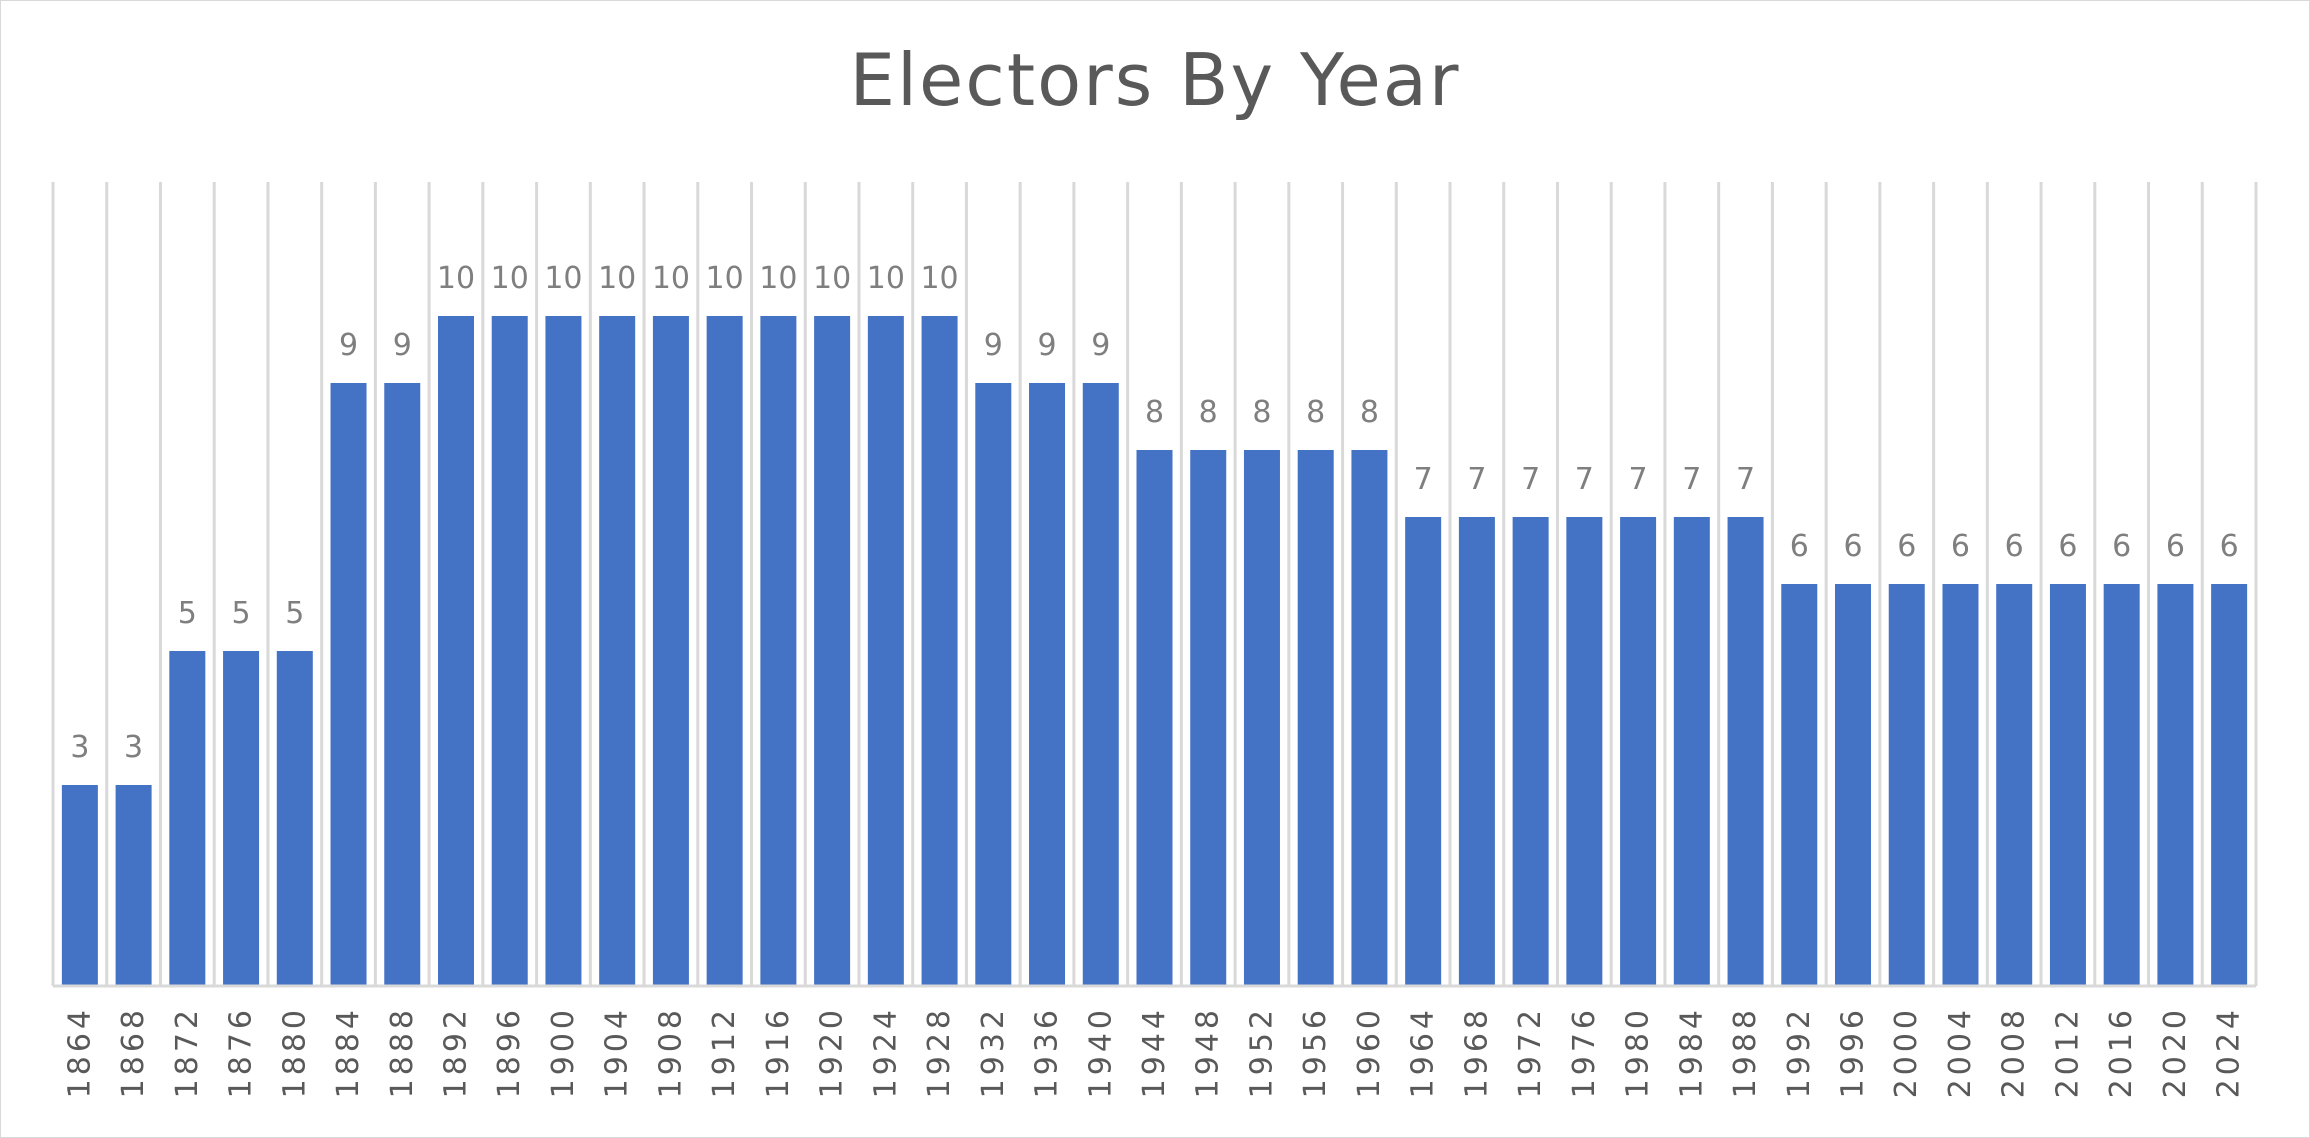 This screenshot has height=1138, width=2310. I want to click on data-label-1884: 9, so click(348, 345).